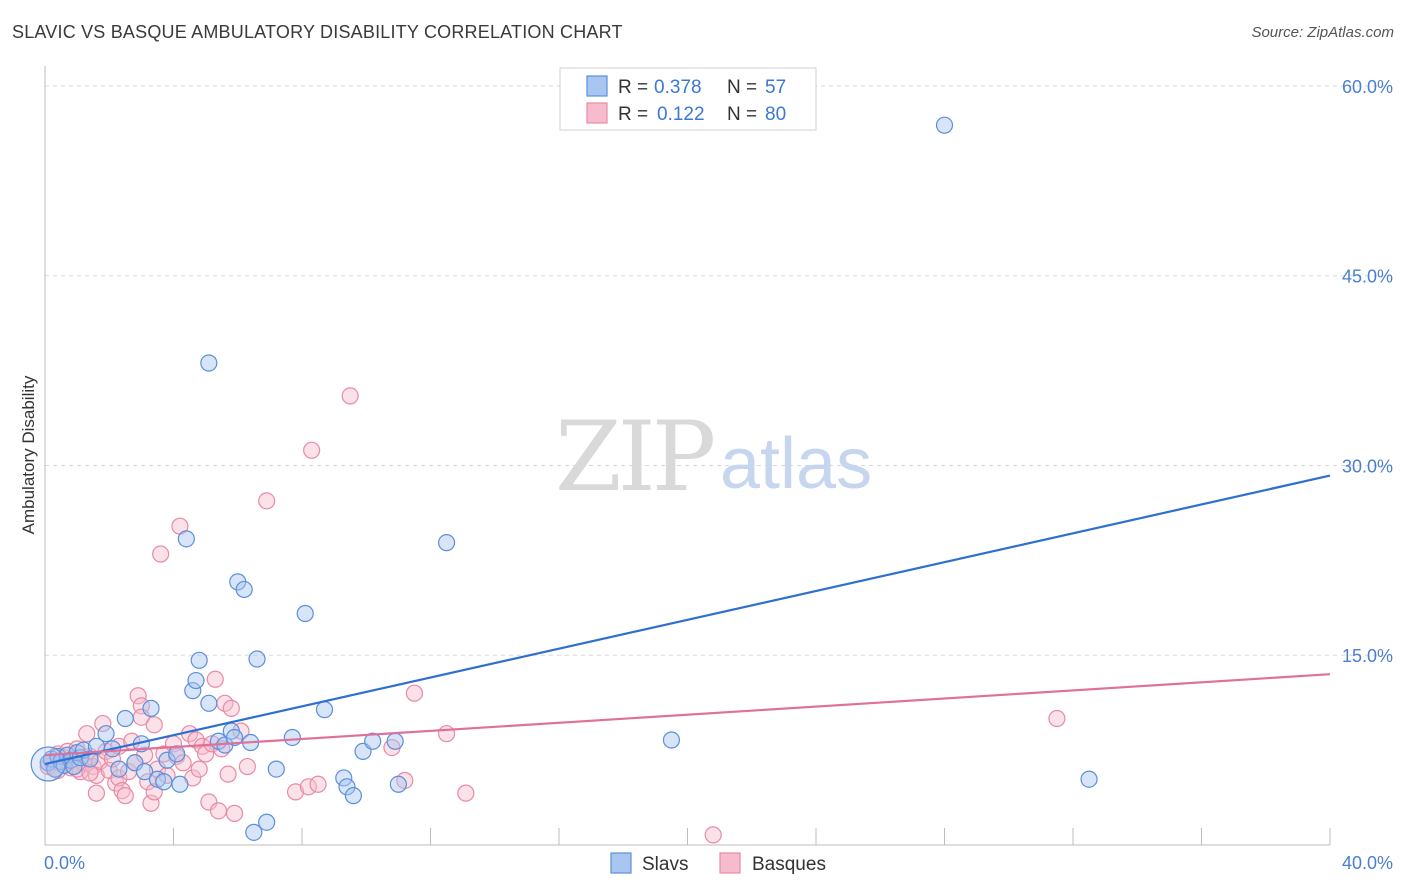 This screenshot has height=892, width=1406. What do you see at coordinates (775, 114) in the screenshot?
I see `legend-n-value-basques: 80` at bounding box center [775, 114].